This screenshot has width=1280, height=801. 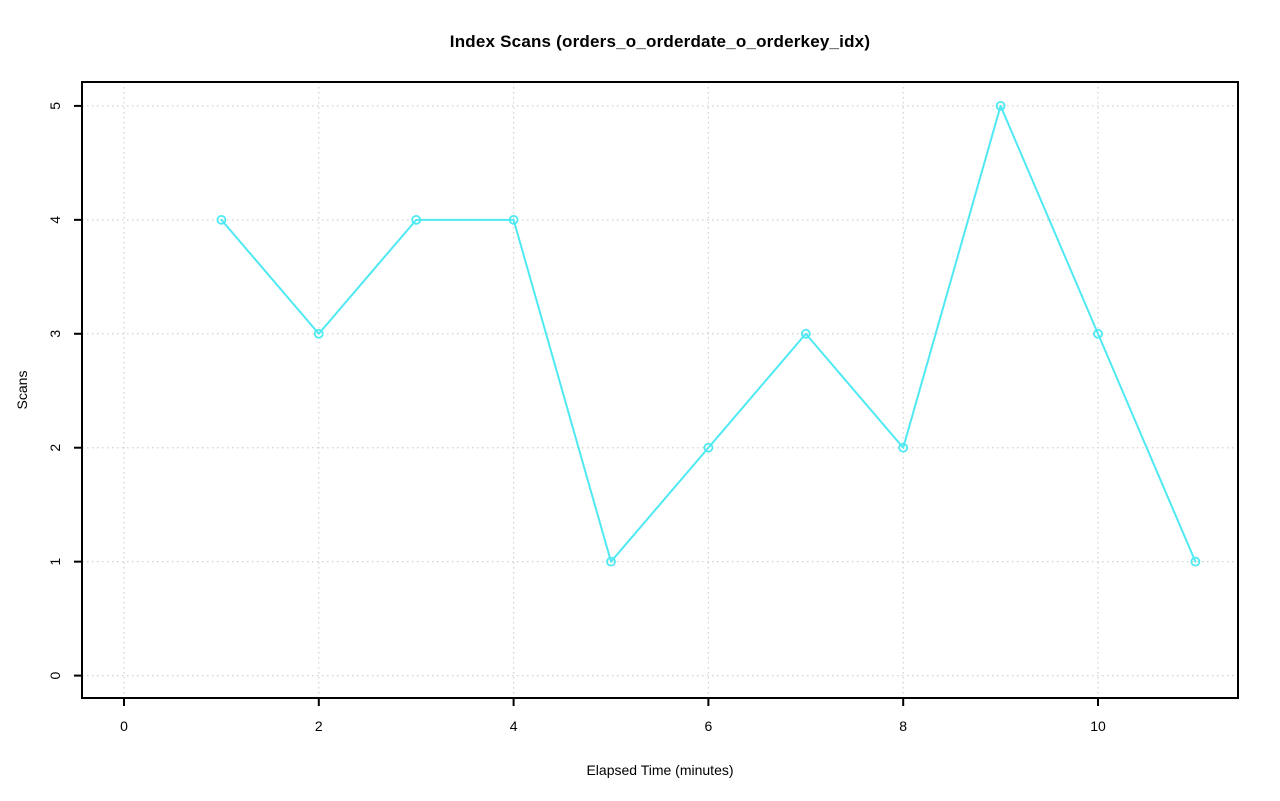 What do you see at coordinates (903, 726) in the screenshot?
I see `x-tick-label: 8` at bounding box center [903, 726].